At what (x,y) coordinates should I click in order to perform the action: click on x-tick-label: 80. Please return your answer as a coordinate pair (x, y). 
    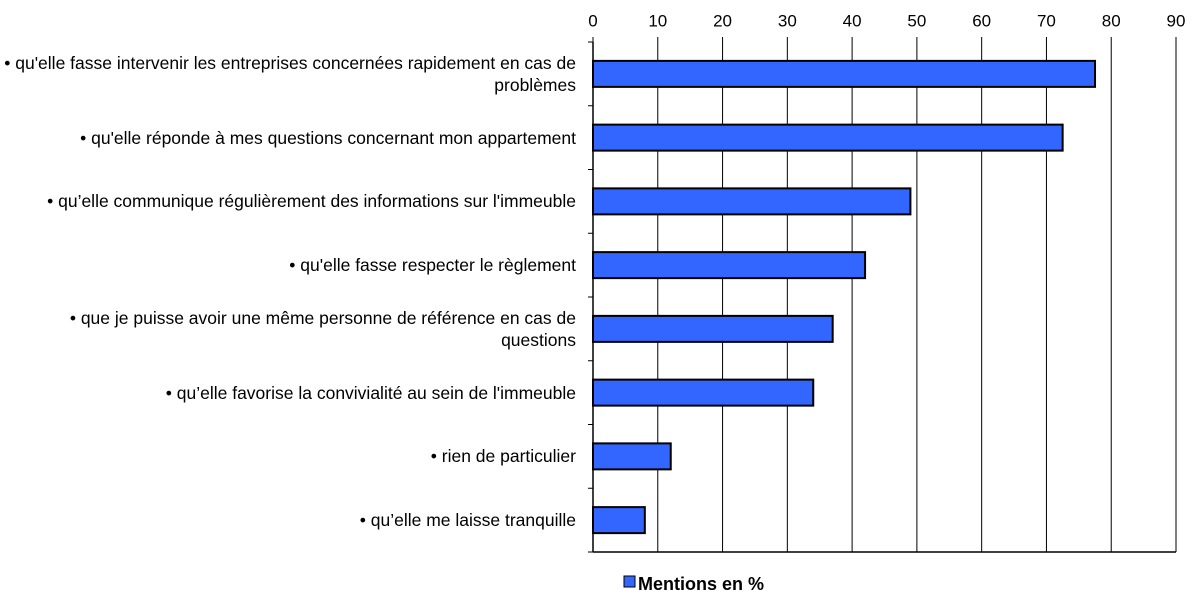
    Looking at the image, I should click on (1111, 20).